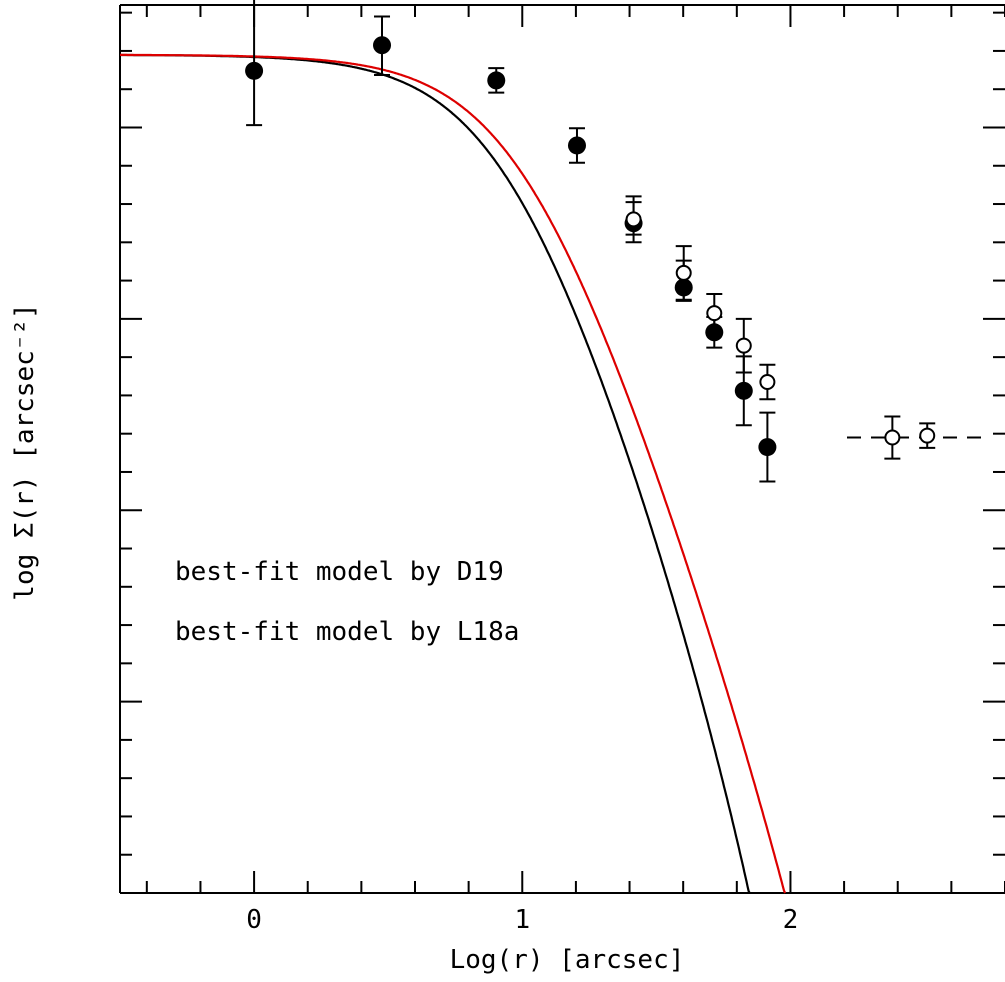  I want to click on annotation-d19: best-fit model by D19, so click(339, 572).